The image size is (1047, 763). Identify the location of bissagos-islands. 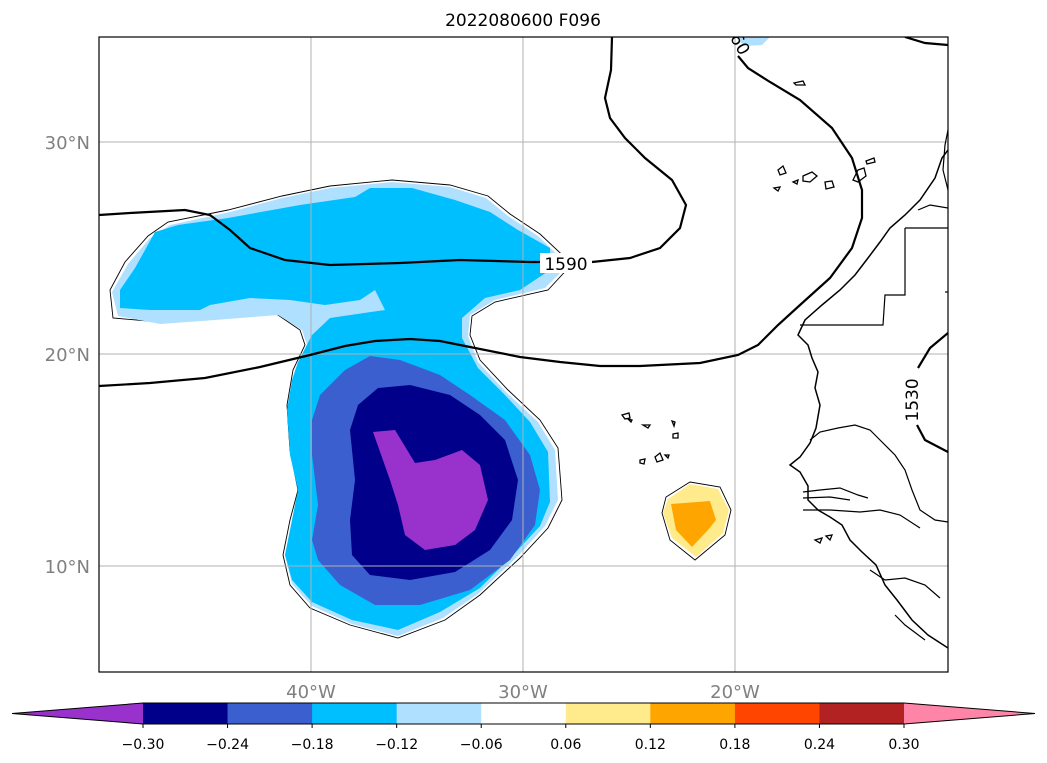
(823, 539).